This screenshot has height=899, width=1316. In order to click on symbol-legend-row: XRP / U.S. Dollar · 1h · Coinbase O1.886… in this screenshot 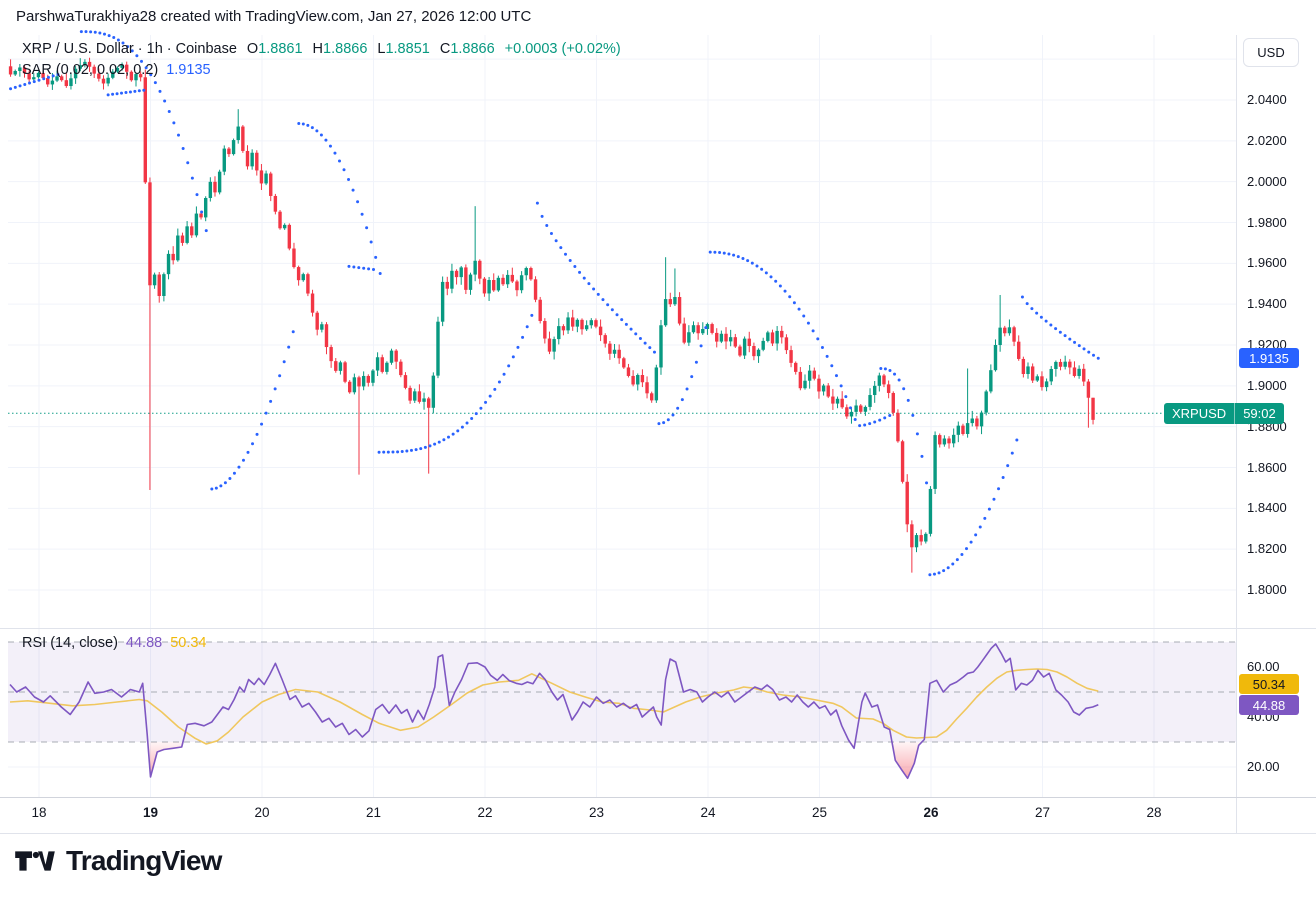, I will do `click(321, 51)`.